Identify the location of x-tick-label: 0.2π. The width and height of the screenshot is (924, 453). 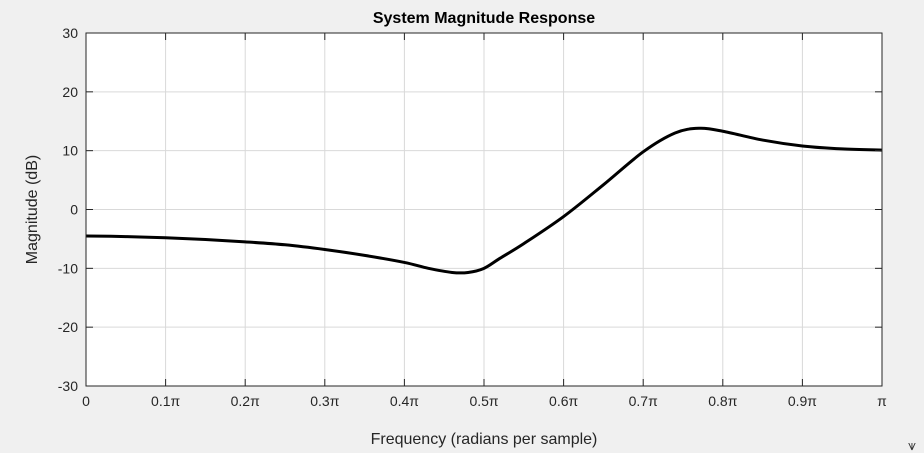
(245, 401).